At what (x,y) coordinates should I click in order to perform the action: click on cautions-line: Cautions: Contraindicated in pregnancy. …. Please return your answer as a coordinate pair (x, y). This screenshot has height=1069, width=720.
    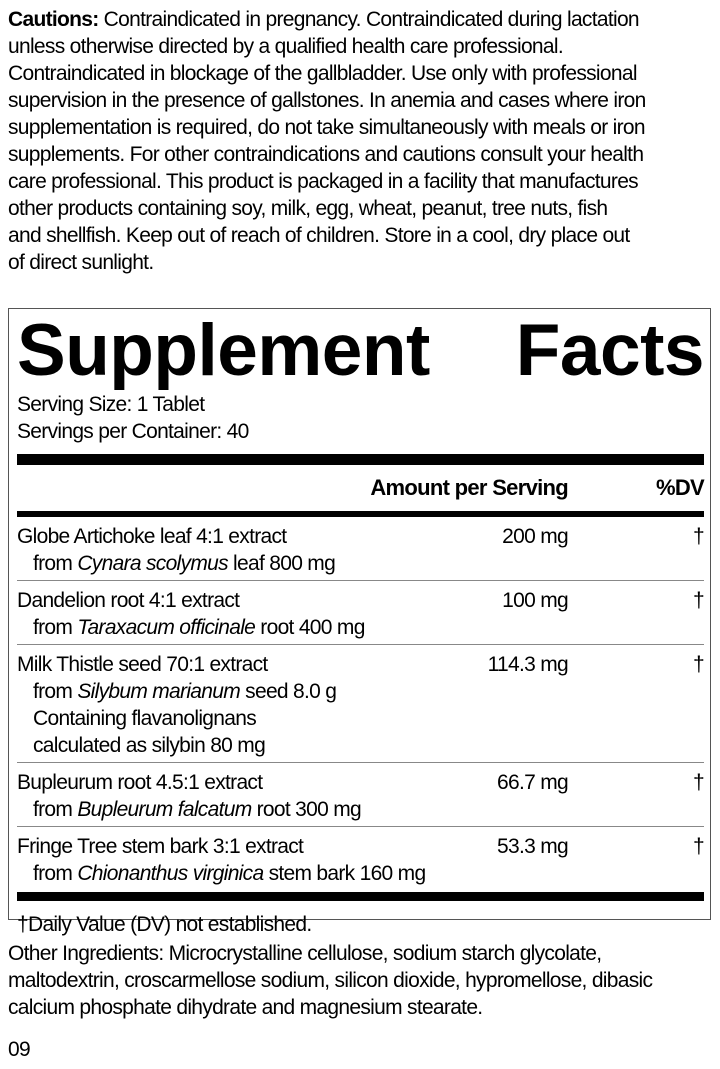
    Looking at the image, I should click on (324, 19).